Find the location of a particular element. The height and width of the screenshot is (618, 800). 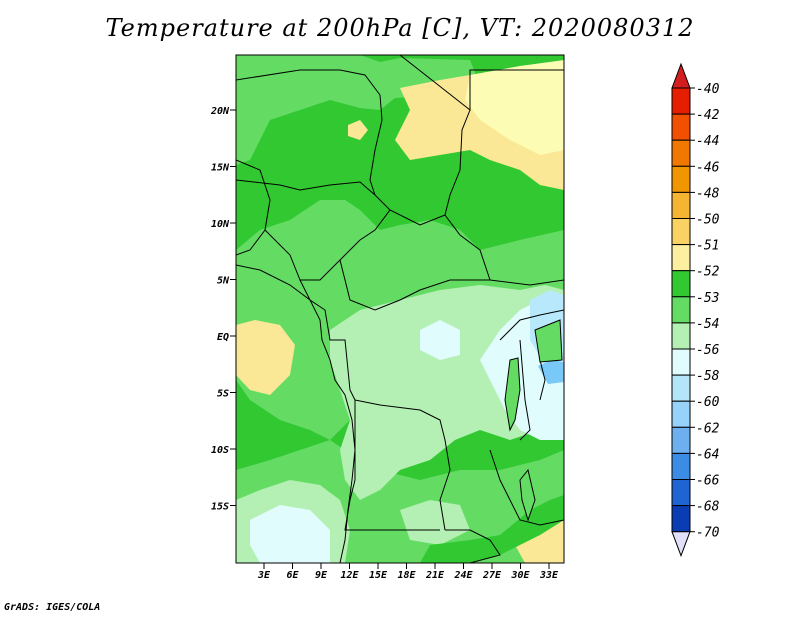

legend-label: -40 is located at coordinates (708, 89).